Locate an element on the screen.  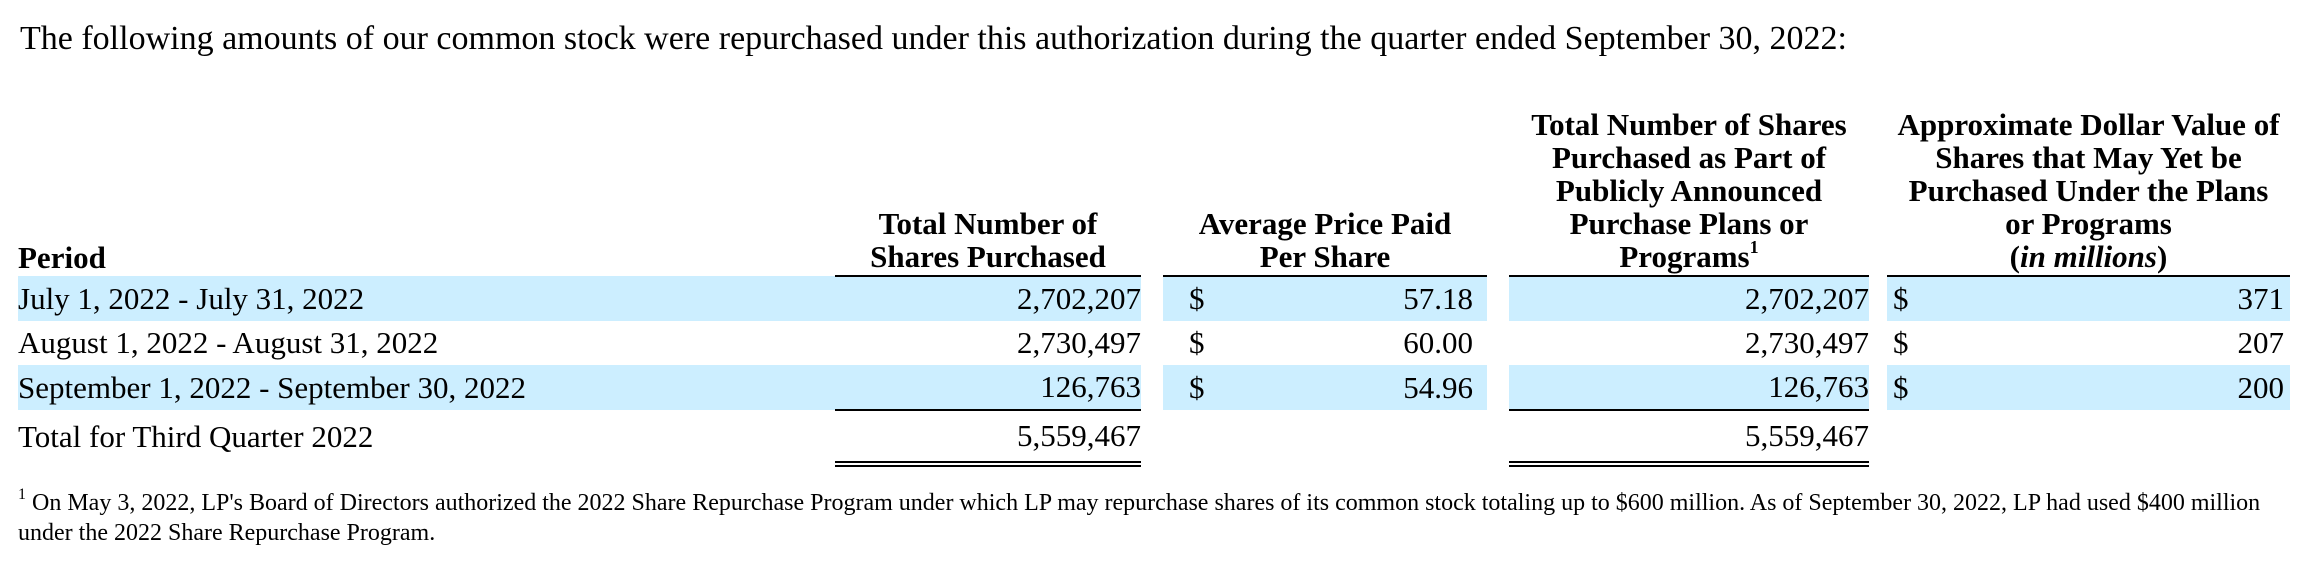
row-value-amount: 200 is located at coordinates (2261, 387).